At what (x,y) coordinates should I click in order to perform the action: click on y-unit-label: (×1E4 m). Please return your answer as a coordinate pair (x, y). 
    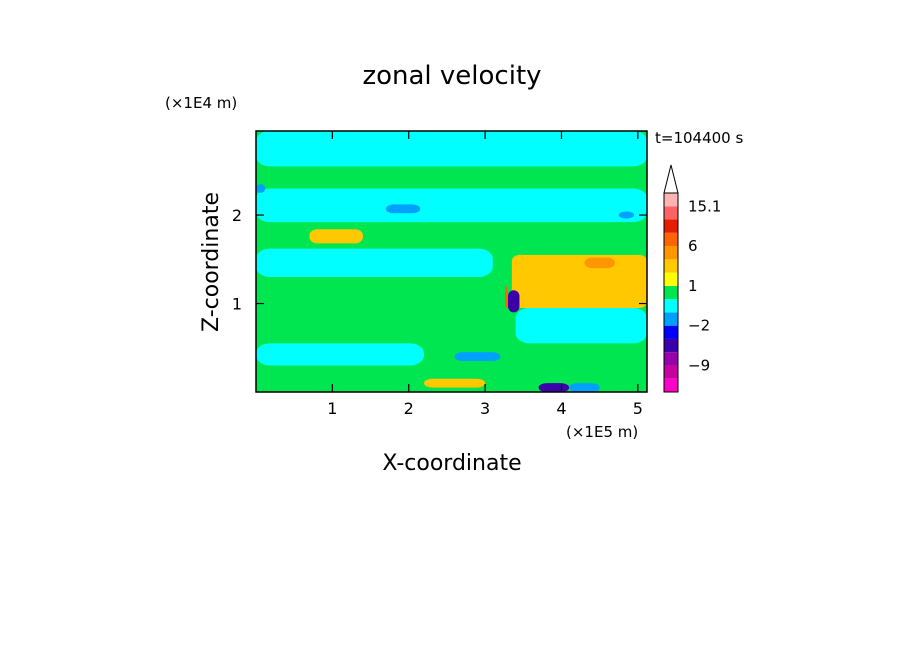
    Looking at the image, I should click on (201, 103).